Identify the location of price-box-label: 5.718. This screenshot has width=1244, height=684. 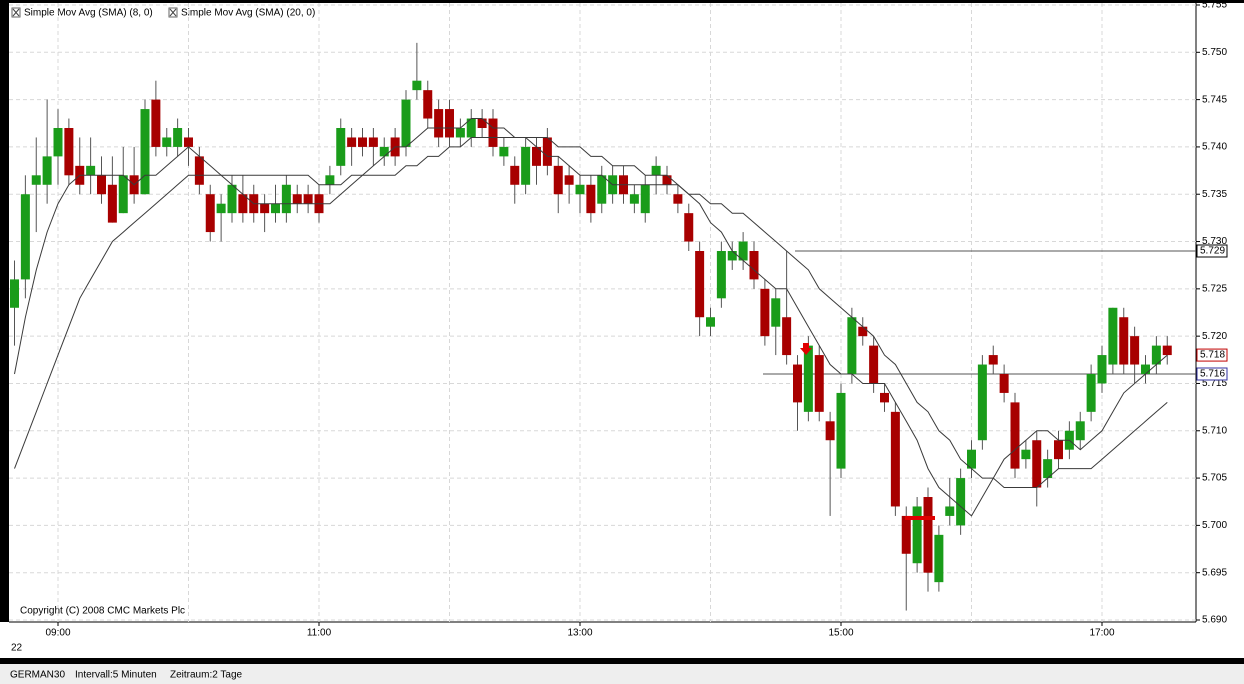
(1212, 355).